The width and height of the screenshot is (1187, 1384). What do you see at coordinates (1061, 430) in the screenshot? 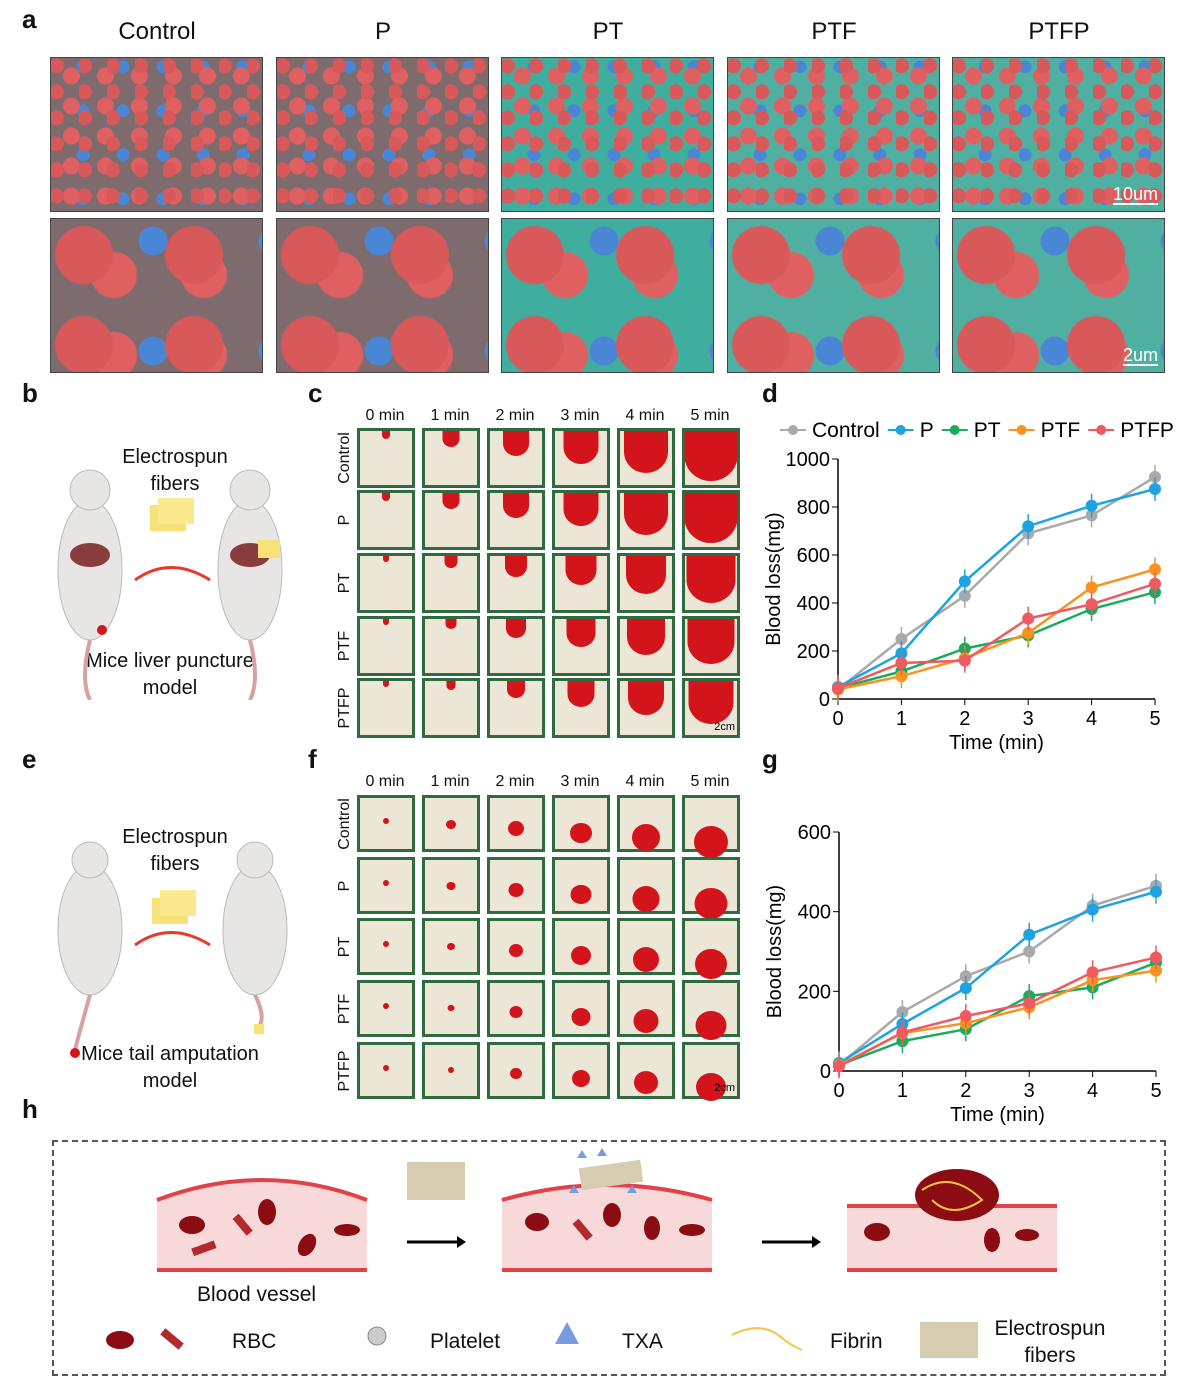
I see `legend-label: PTF` at bounding box center [1061, 430].